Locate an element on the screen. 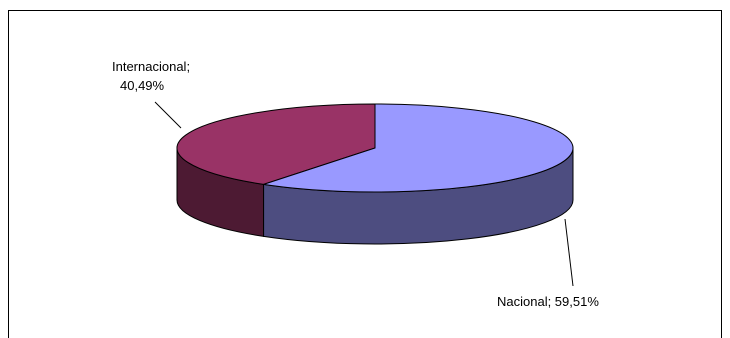 The image size is (730, 338). leader-line-nacional is located at coordinates (569, 252).